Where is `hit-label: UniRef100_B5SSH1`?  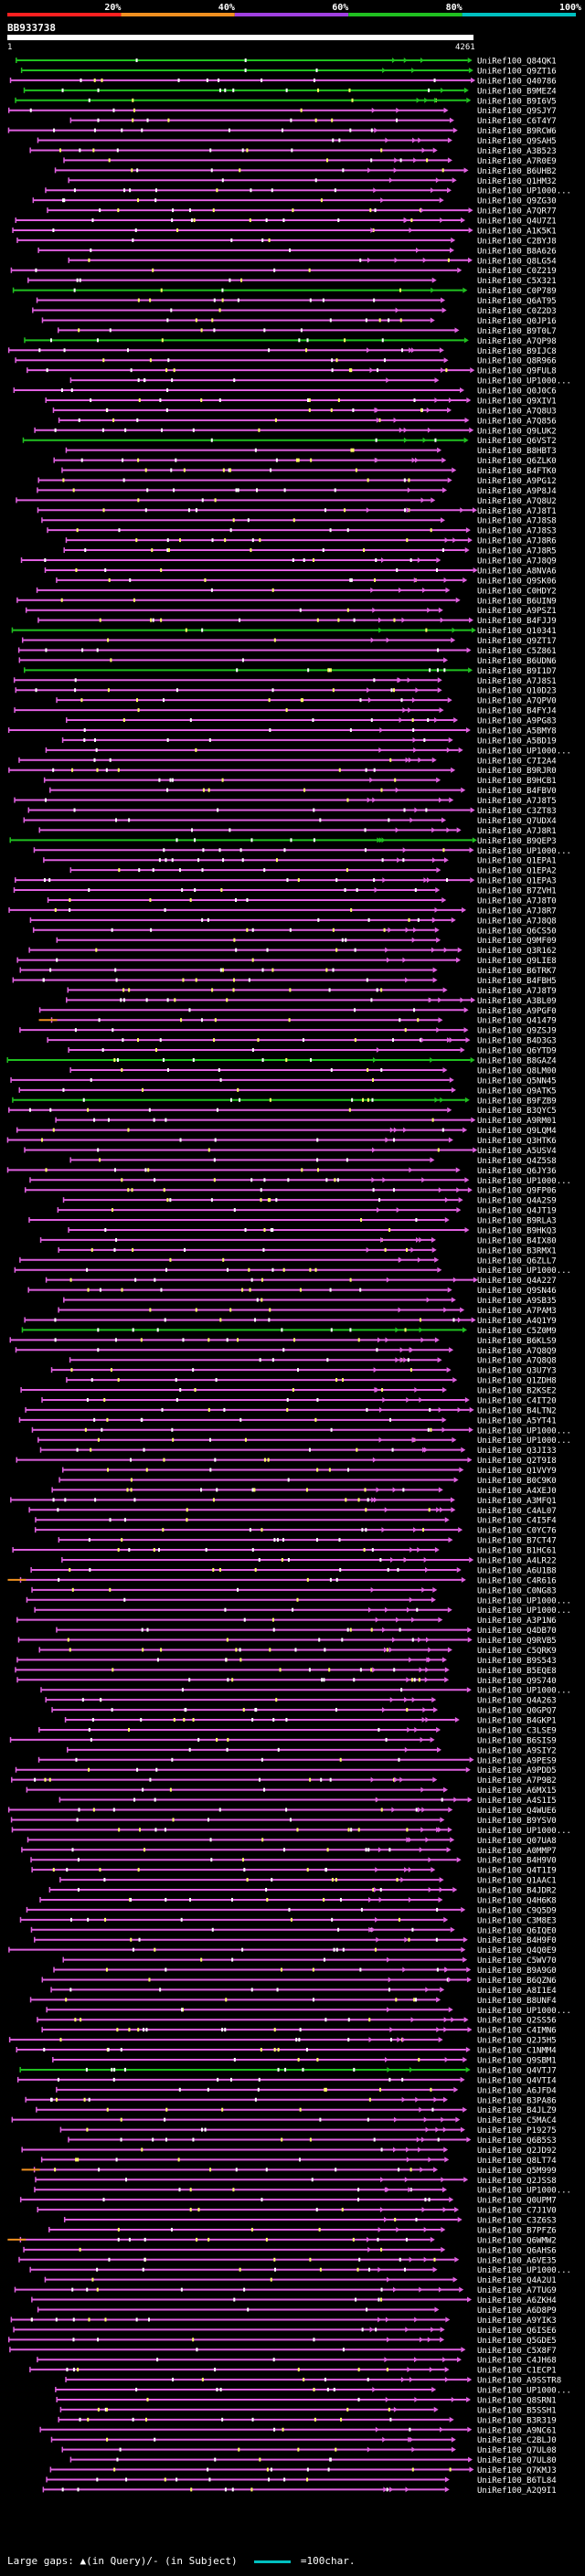
hit-label: UniRef100_B5SSH1 is located at coordinates (517, 2410).